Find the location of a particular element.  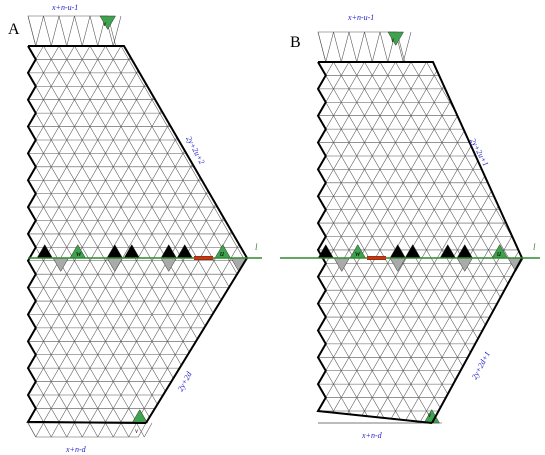

green-triangle-bottom is located at coordinates (139, 416).